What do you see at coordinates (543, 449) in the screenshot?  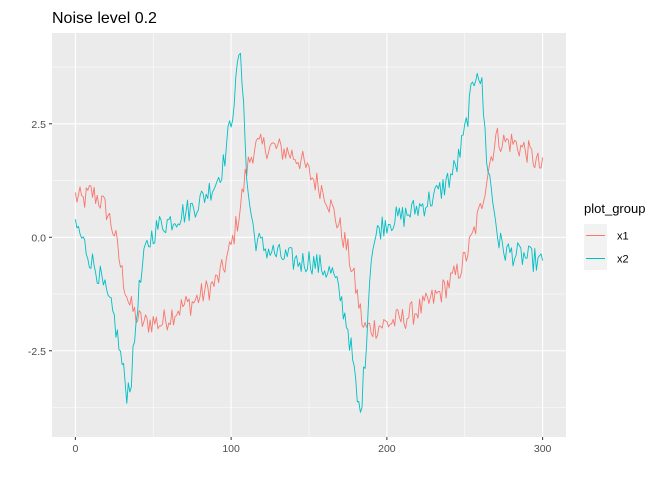 I see `x-tick-label: 300` at bounding box center [543, 449].